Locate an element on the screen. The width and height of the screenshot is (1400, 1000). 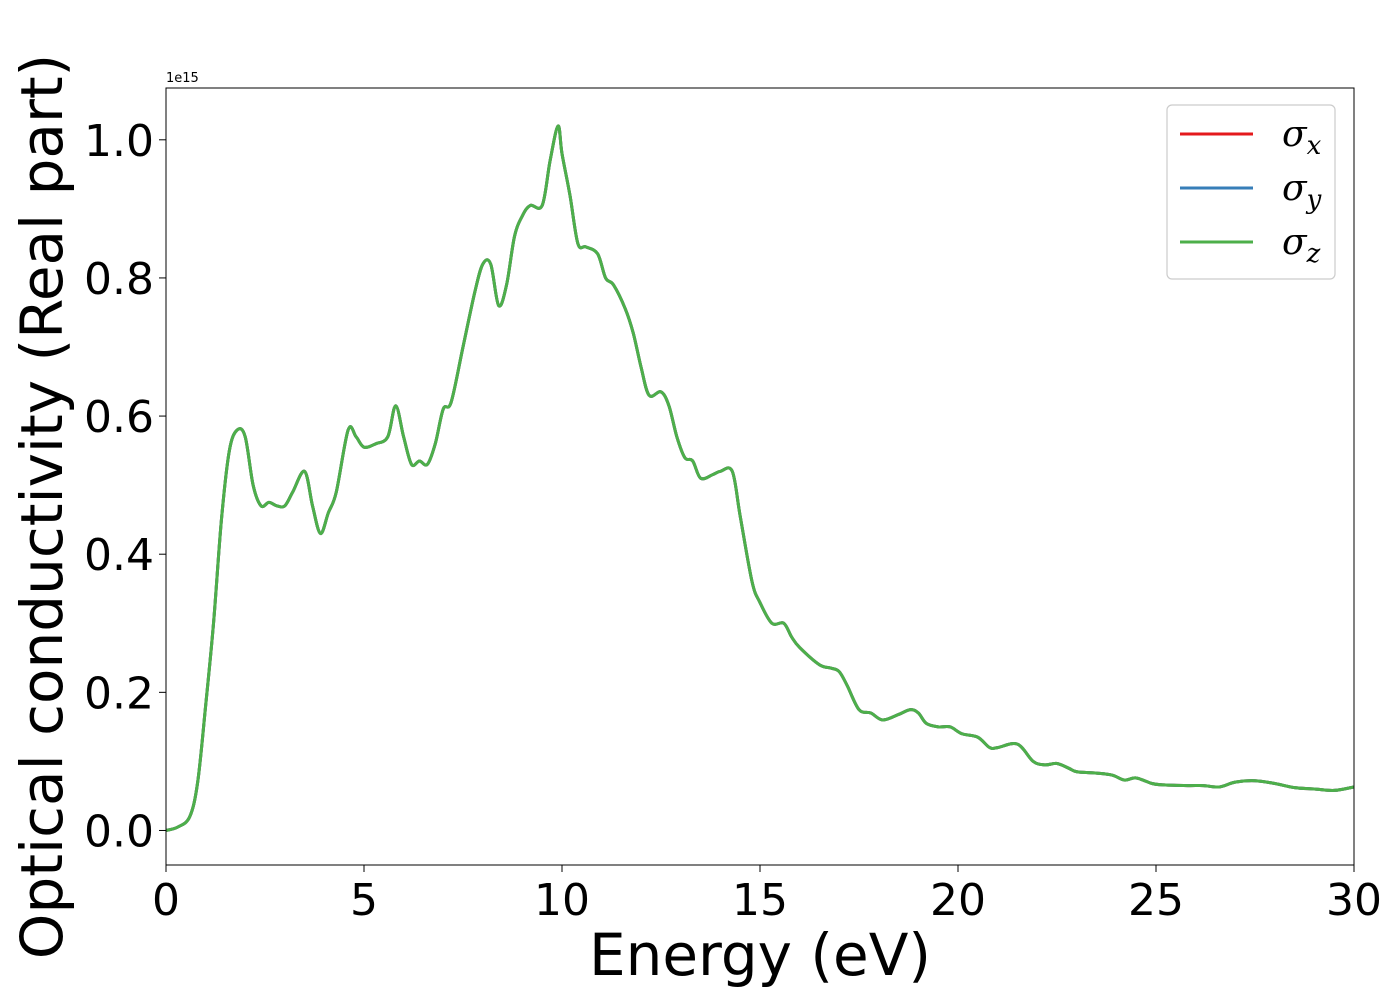
legend: σx σy σz is located at coordinates (1251, 192).